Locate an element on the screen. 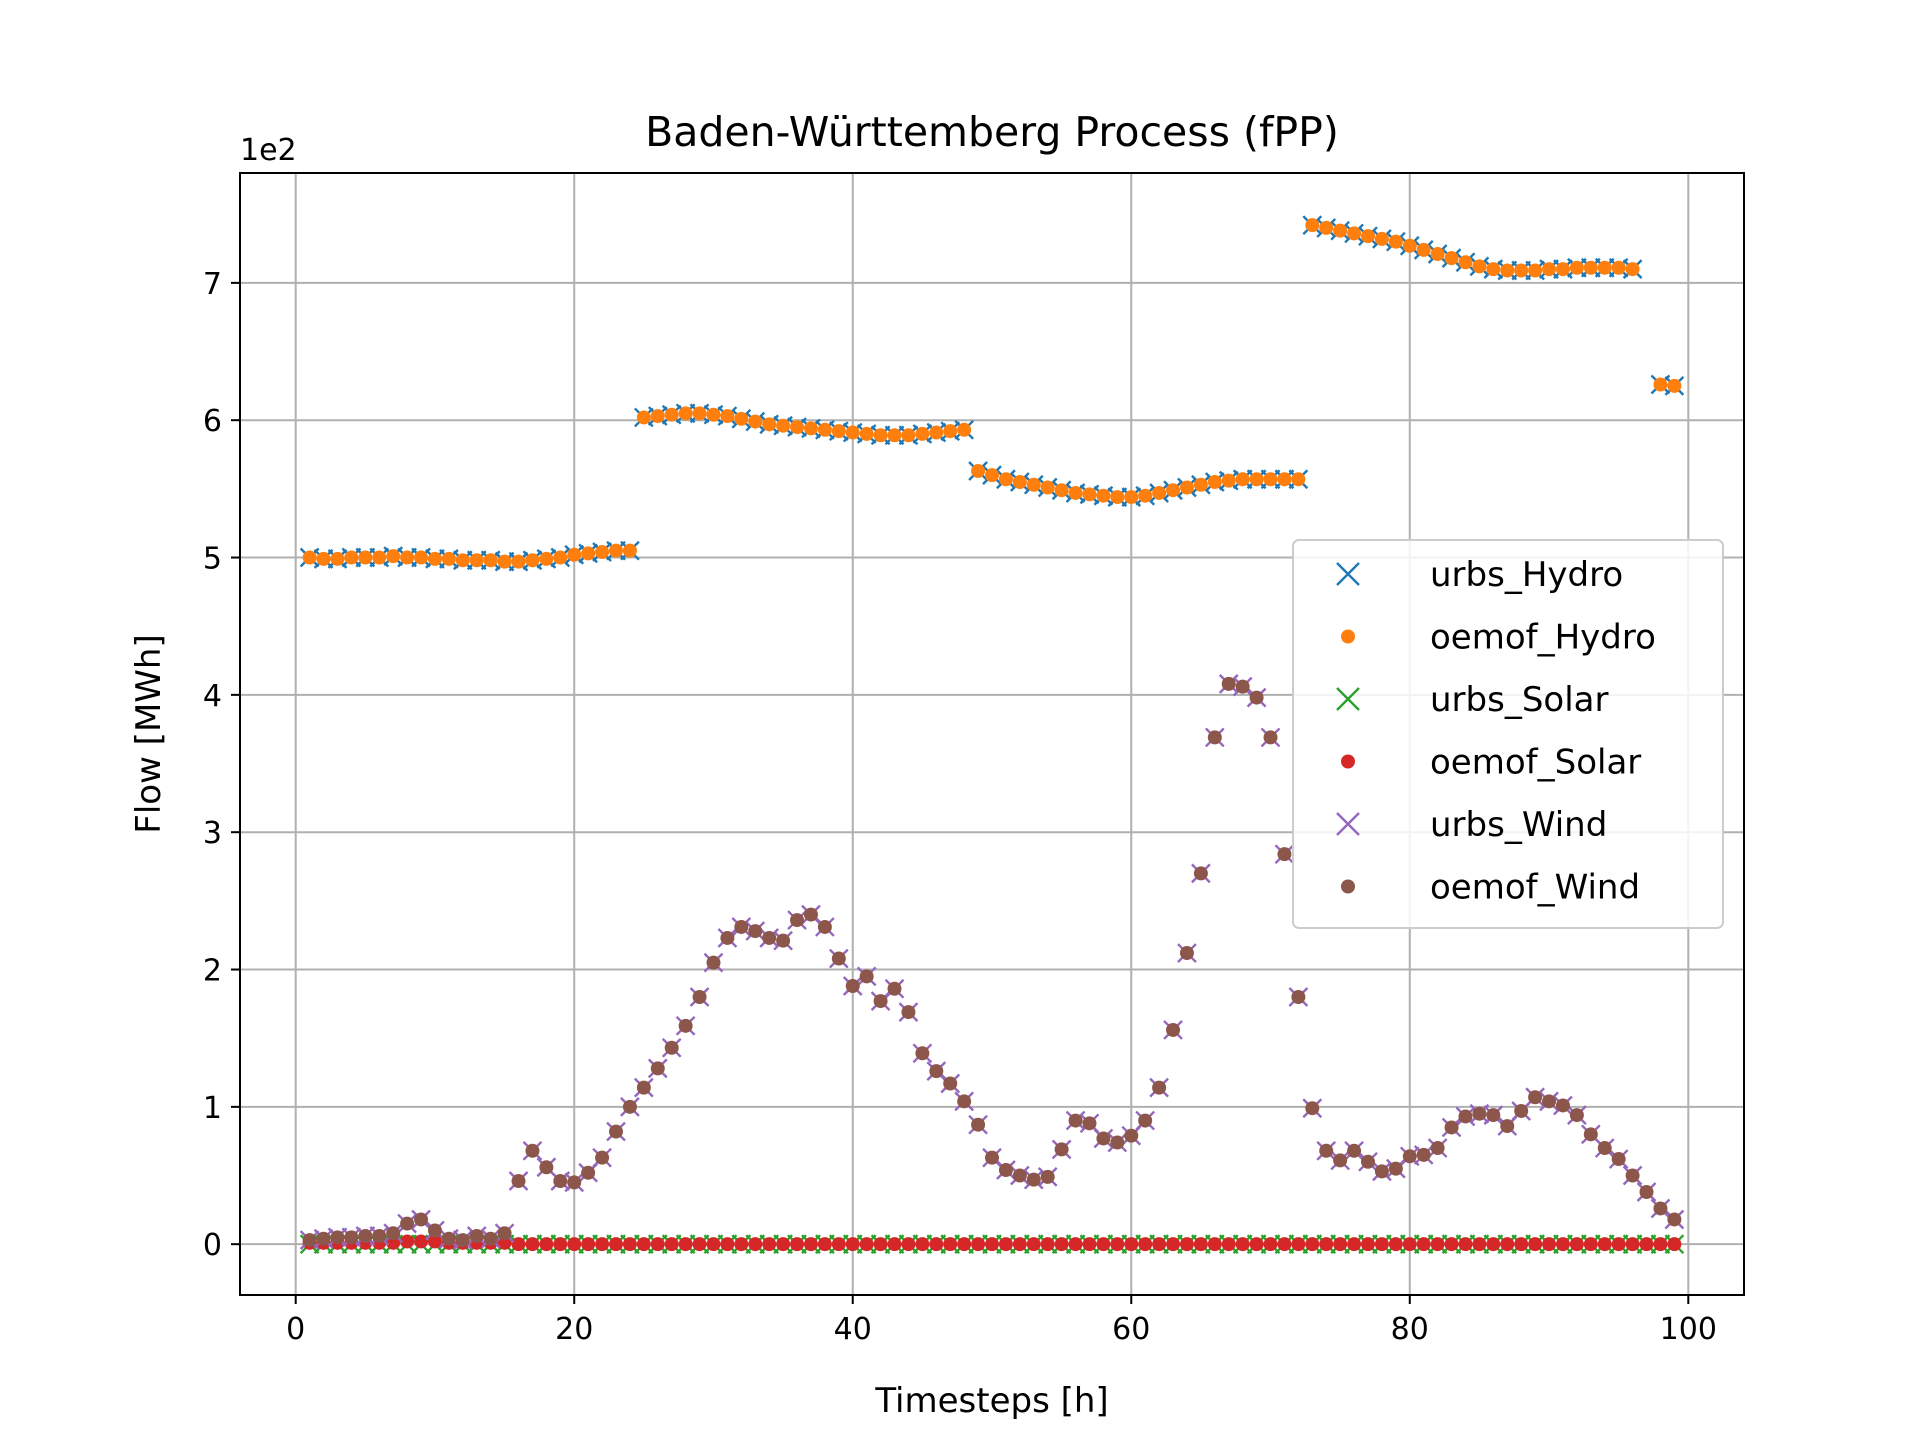 The image size is (1920, 1440). legend-label: urbs_Wind is located at coordinates (1518, 825).